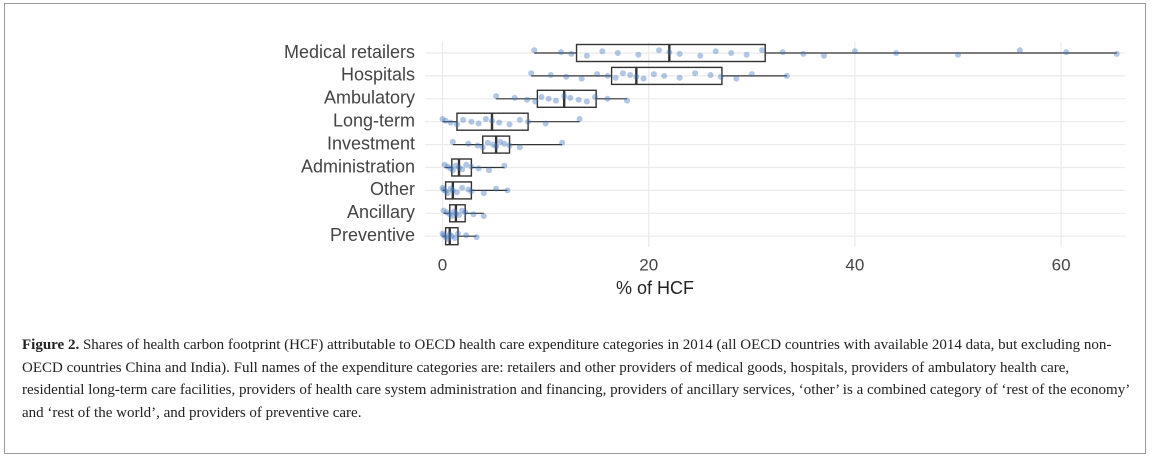  What do you see at coordinates (378, 75) in the screenshot?
I see `y-tick-label: Hospitals` at bounding box center [378, 75].